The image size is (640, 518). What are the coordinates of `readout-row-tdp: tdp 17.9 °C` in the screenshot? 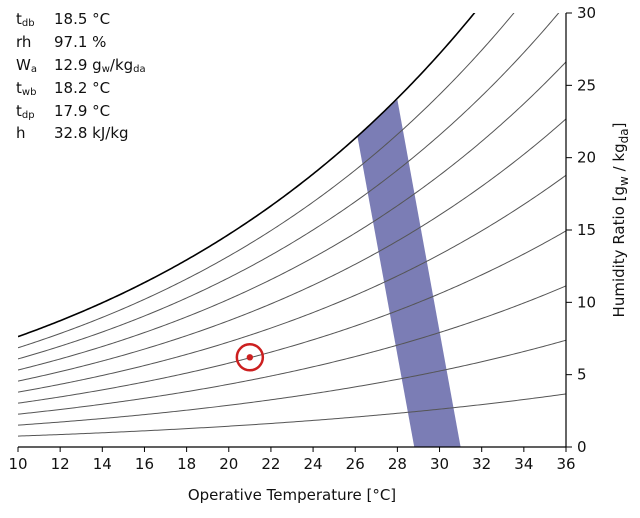 It's located at (63, 111).